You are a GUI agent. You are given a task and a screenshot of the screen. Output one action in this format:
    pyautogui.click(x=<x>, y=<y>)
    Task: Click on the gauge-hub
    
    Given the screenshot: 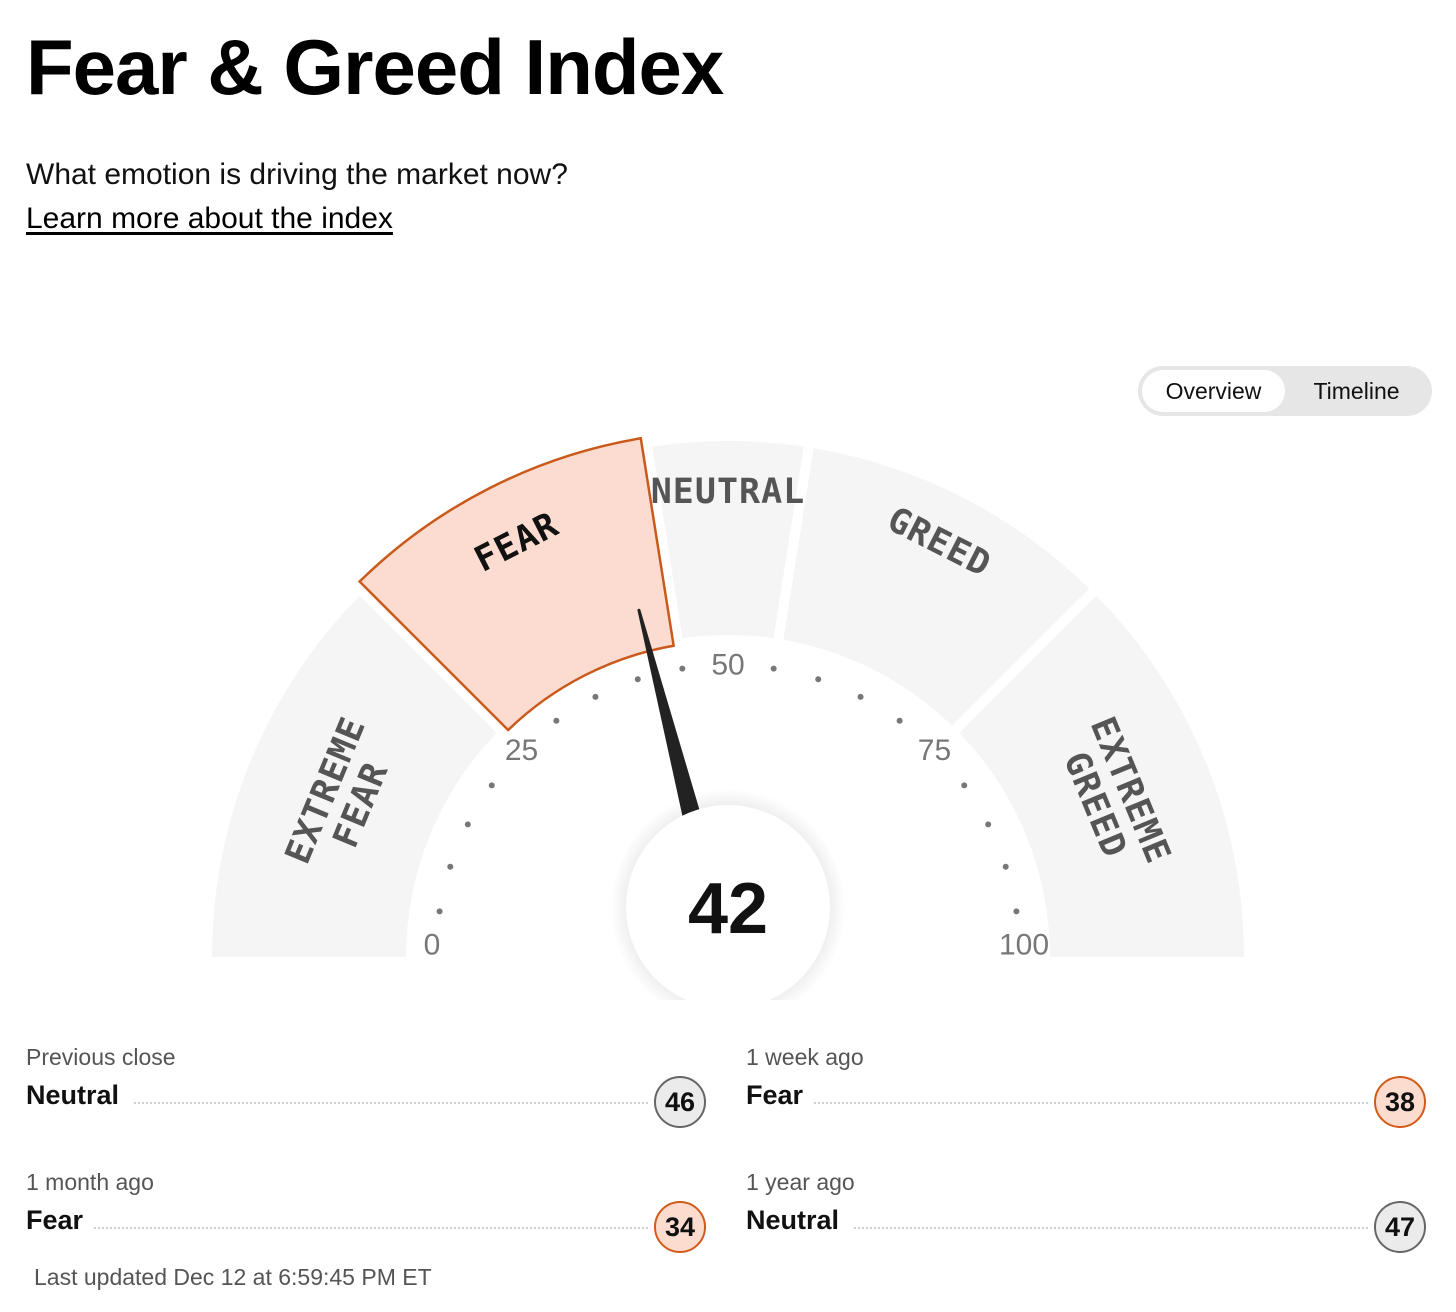 What is the action you would take?
    pyautogui.click(x=728, y=902)
    